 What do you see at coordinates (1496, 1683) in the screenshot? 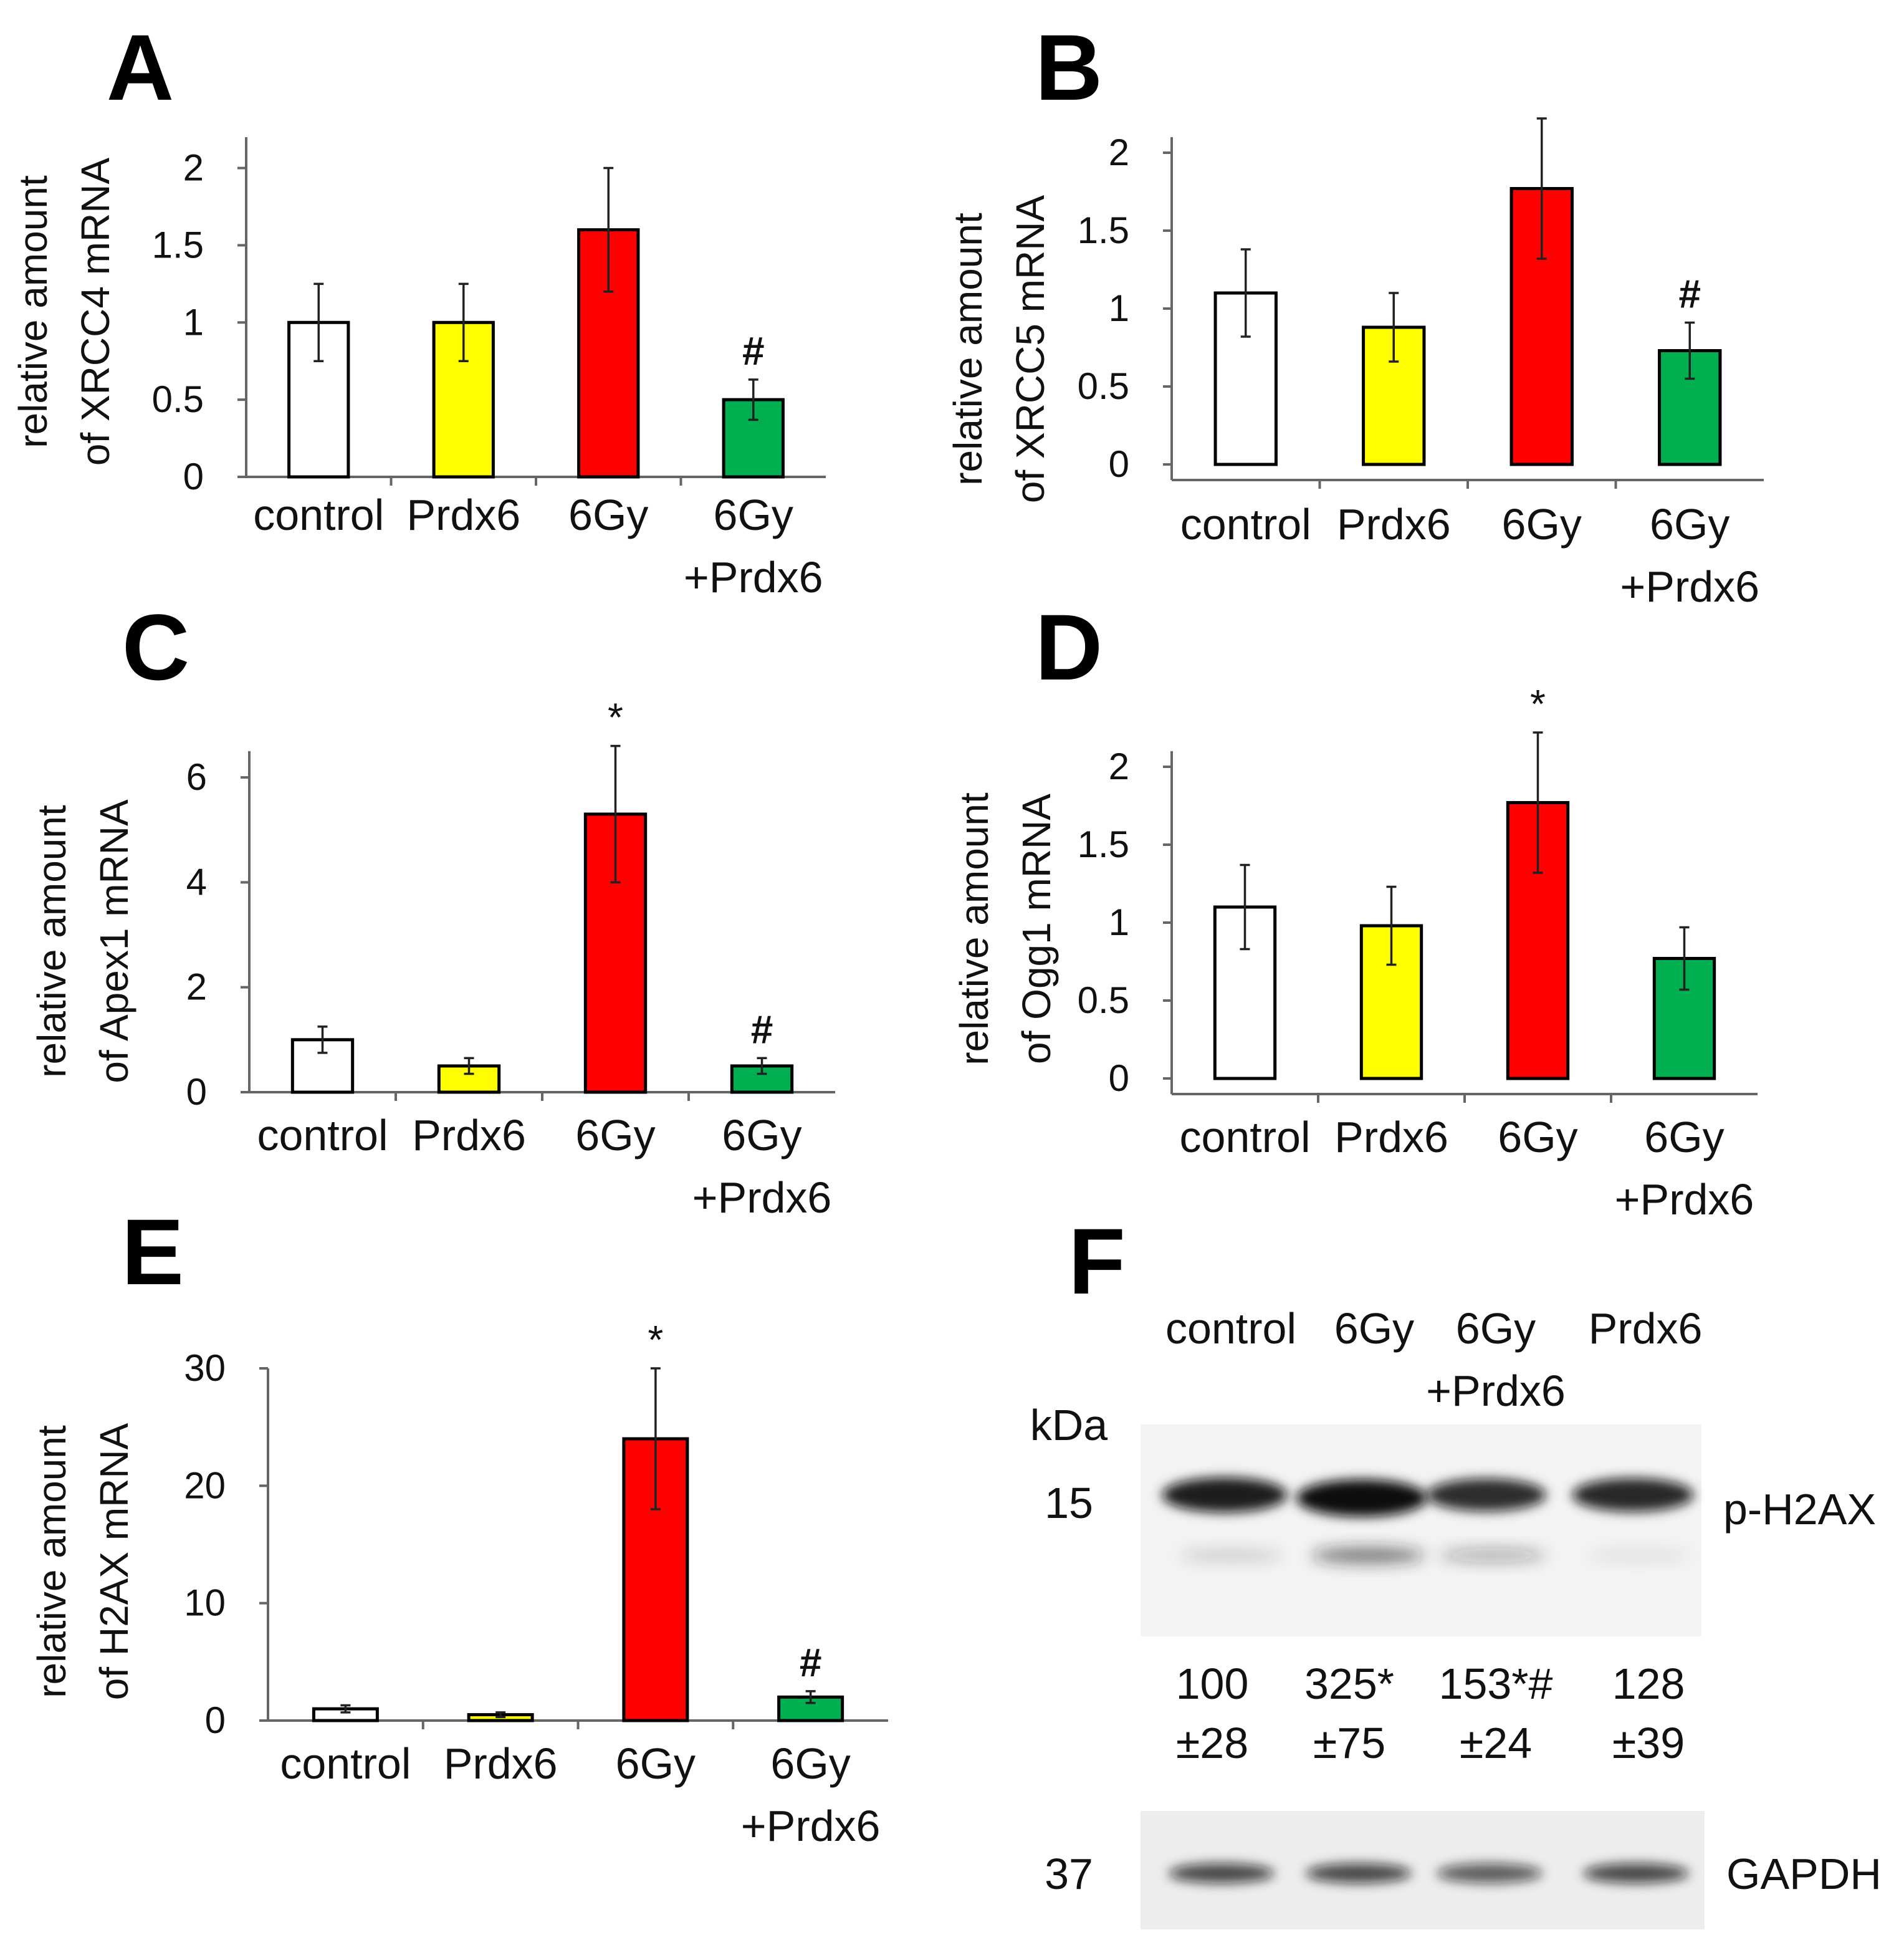
I see `quant-value: 153*#` at bounding box center [1496, 1683].